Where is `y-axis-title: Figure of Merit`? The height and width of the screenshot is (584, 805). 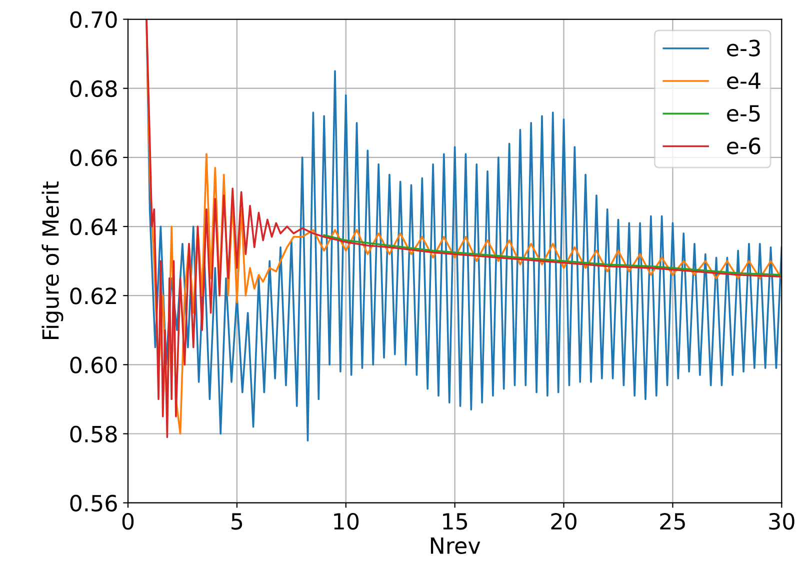 y-axis-title: Figure of Merit is located at coordinates (53, 260).